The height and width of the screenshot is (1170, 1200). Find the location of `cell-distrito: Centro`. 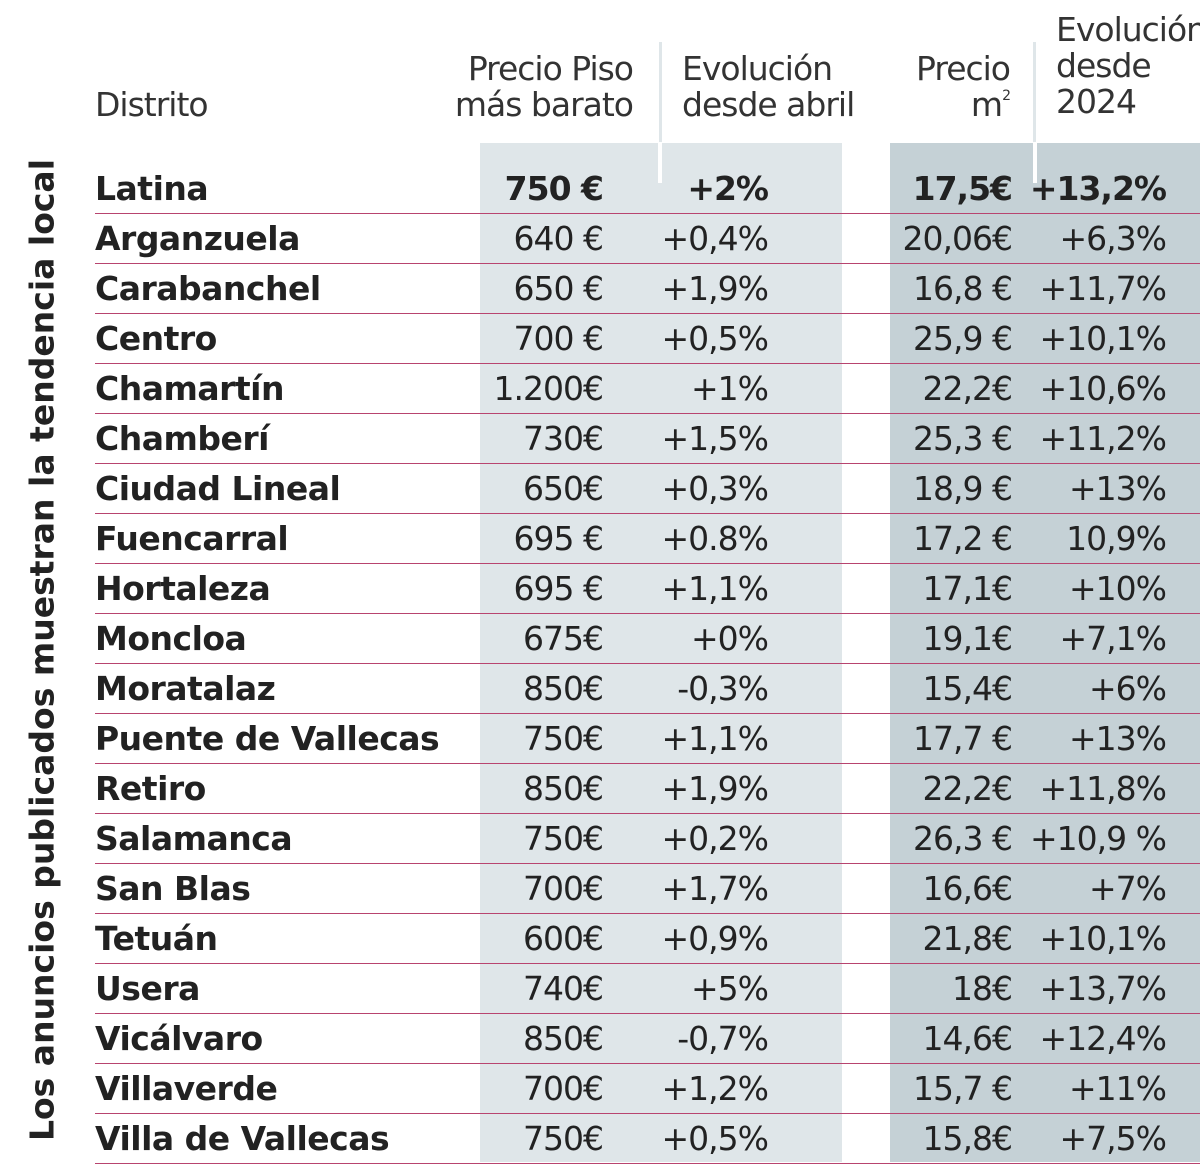

cell-distrito: Centro is located at coordinates (156, 338).